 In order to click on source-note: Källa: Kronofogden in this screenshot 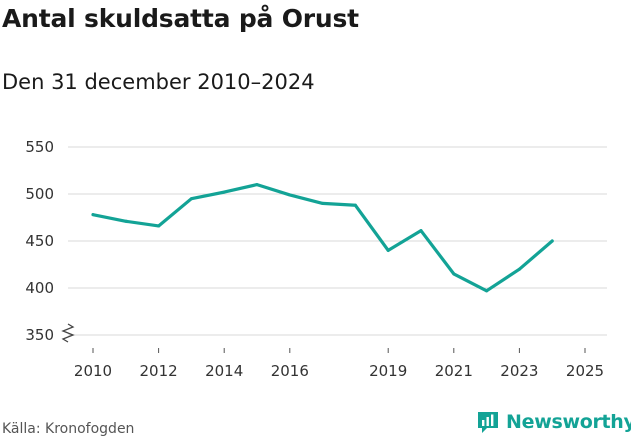, I will do `click(68, 429)`.